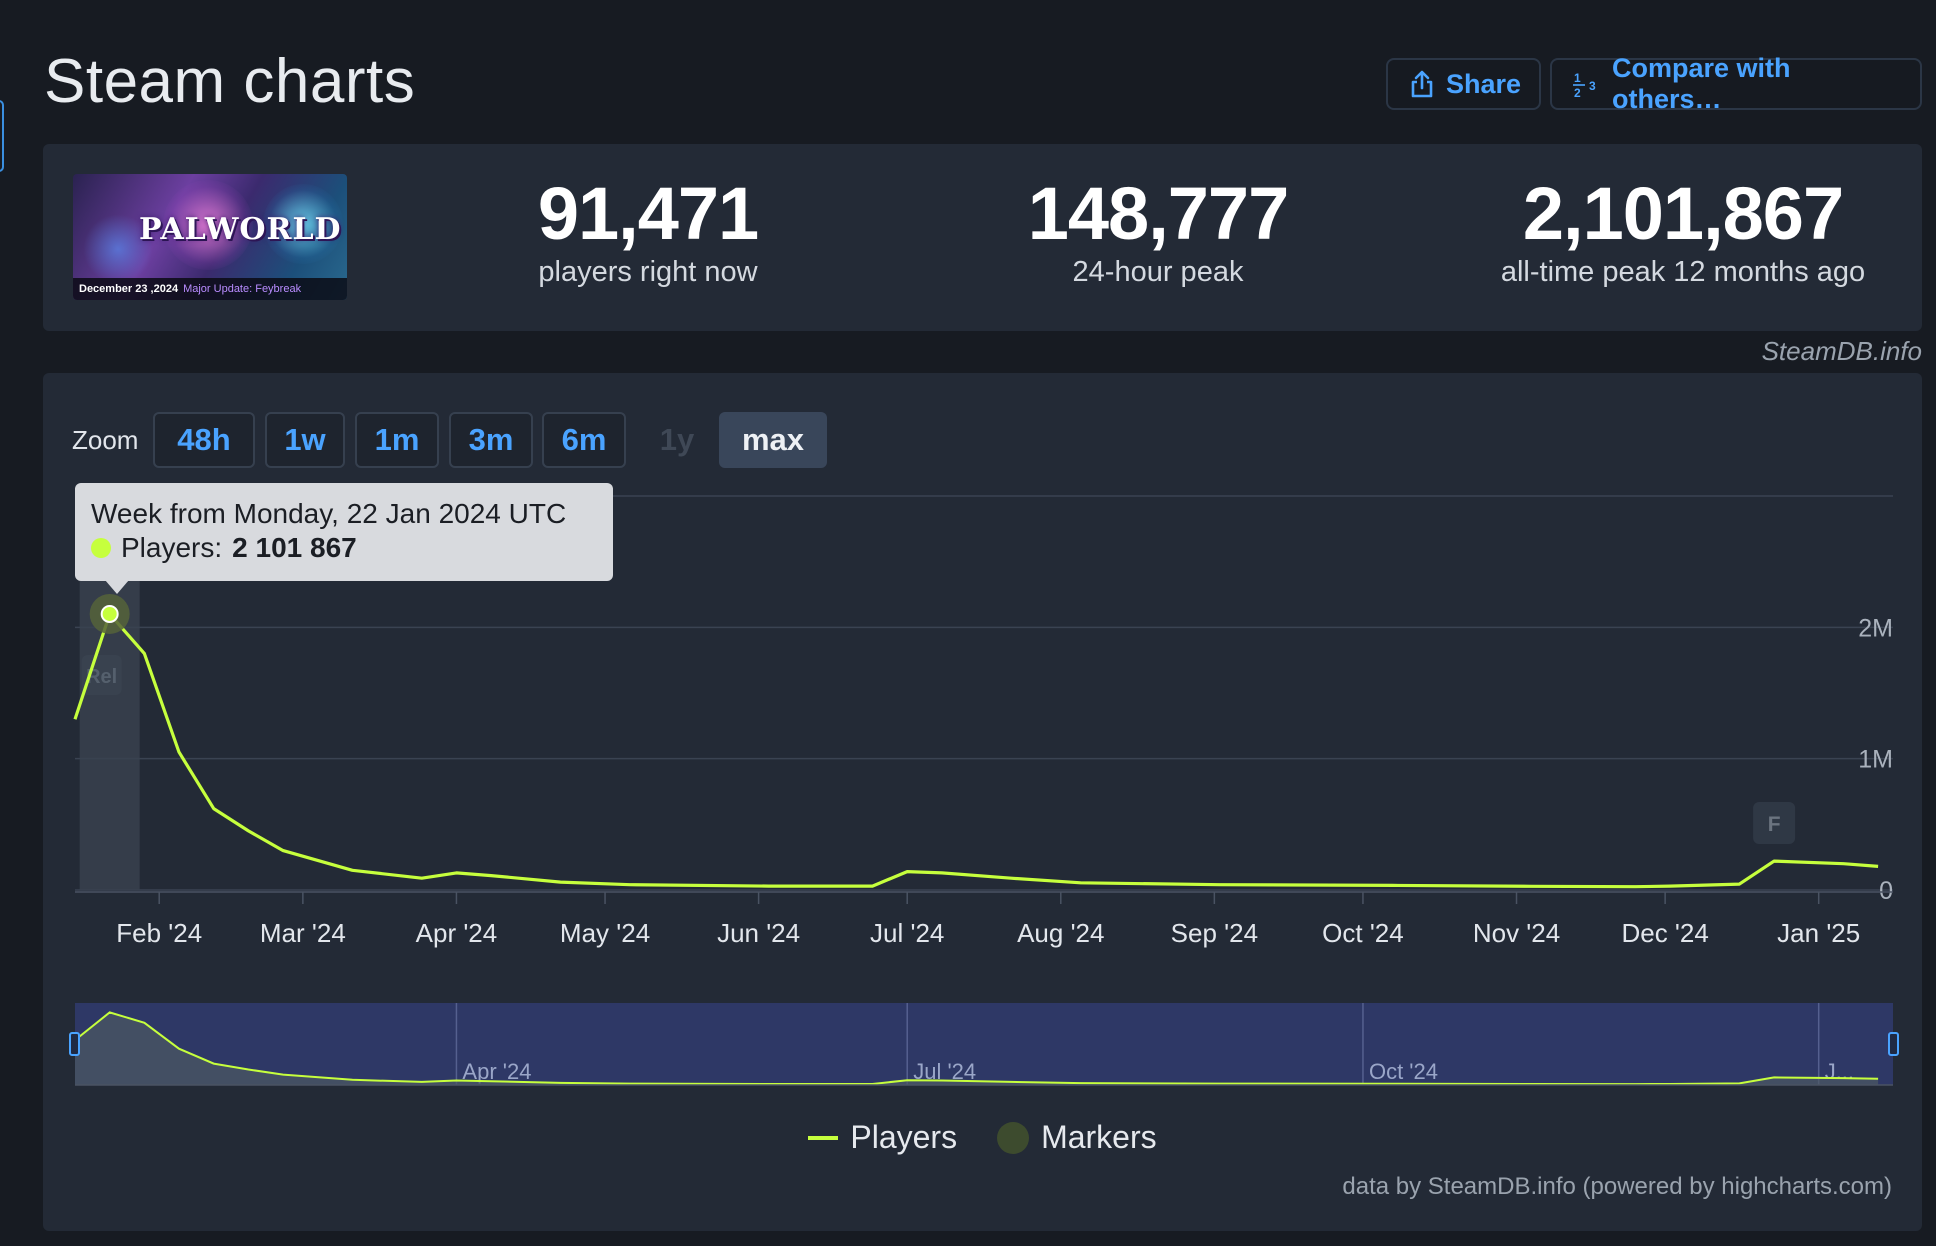 Image resolution: width=1936 pixels, height=1246 pixels. I want to click on x-tick-label: Aug '24, so click(1060, 933).